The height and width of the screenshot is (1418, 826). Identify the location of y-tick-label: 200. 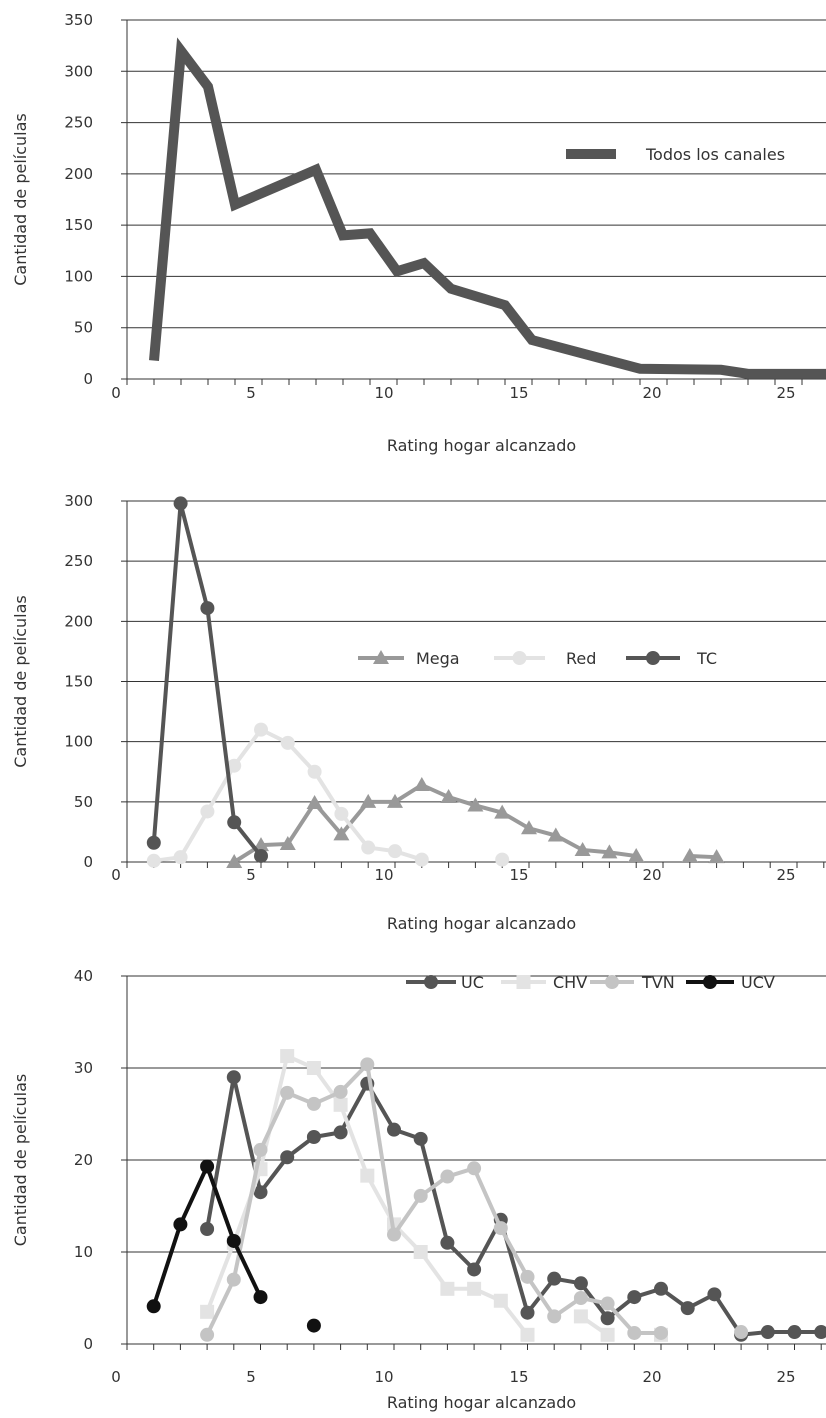
(78, 174).